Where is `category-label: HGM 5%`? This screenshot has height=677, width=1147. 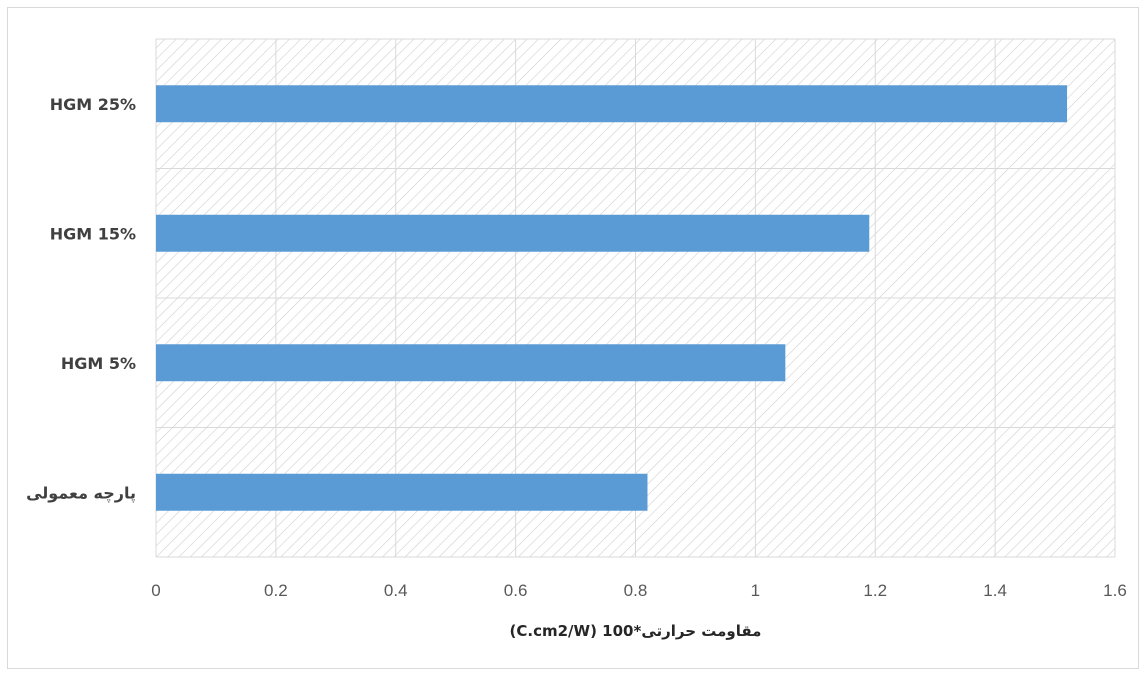
category-label: HGM 5% is located at coordinates (98, 363).